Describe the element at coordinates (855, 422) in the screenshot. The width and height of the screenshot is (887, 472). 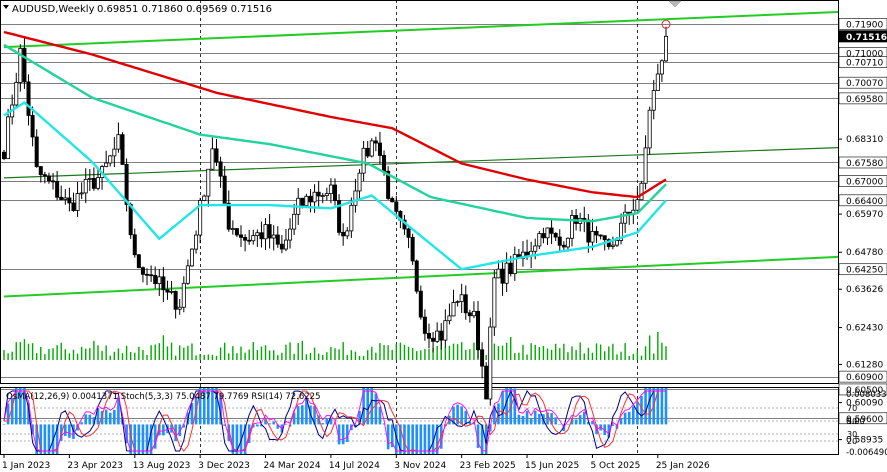
I see `indicator-tick-label: 0.00` at that location.